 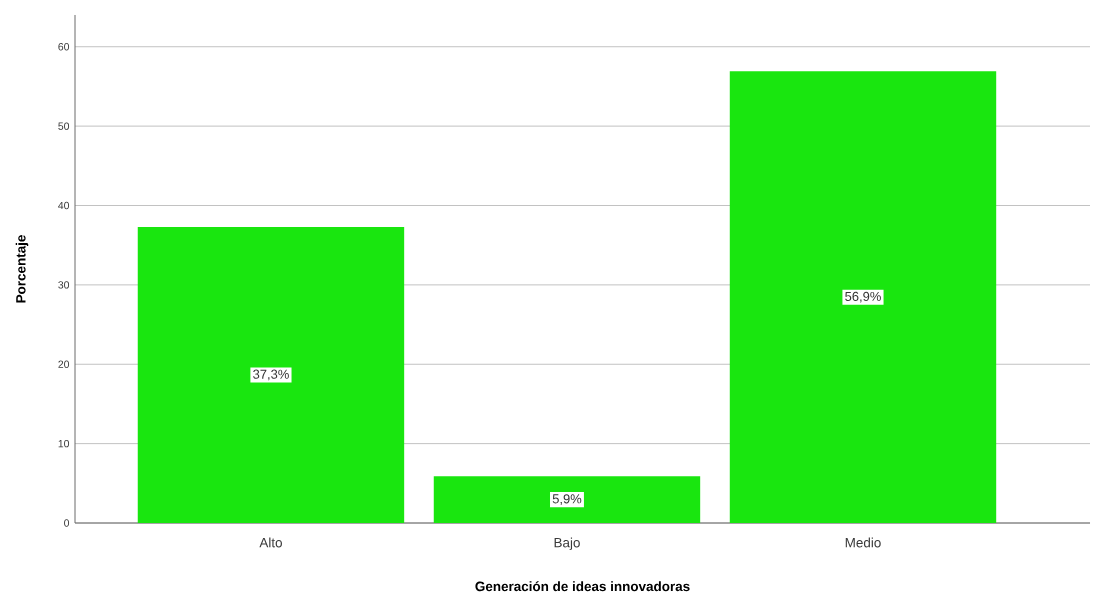 I want to click on y-tick-label: 40, so click(x=64, y=205).